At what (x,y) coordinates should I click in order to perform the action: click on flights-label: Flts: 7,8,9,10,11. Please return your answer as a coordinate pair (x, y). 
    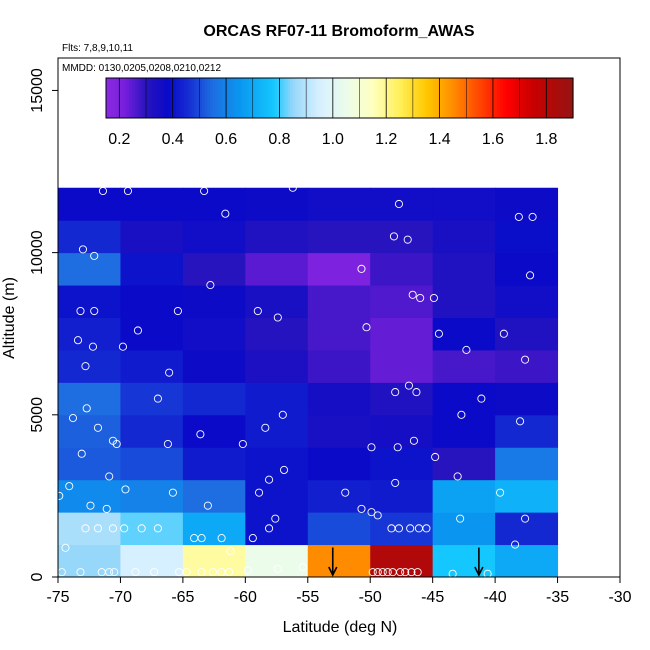
    Looking at the image, I should click on (97, 48).